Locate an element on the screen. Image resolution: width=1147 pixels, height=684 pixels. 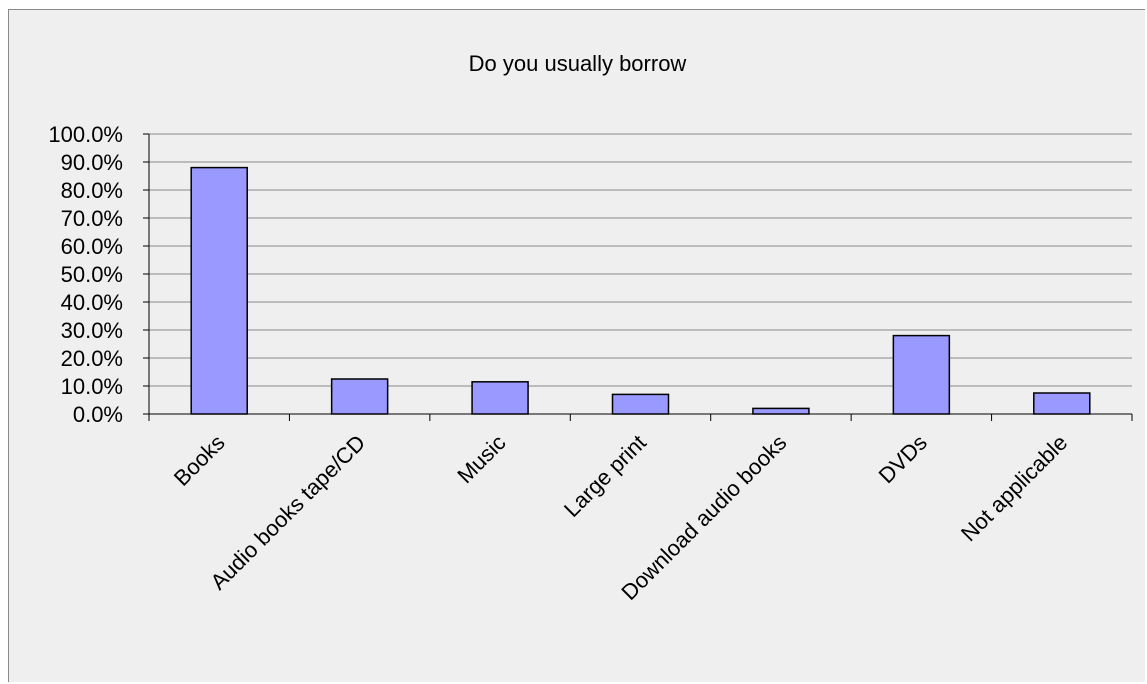
y-tick-label: 30.0% is located at coordinates (92, 330).